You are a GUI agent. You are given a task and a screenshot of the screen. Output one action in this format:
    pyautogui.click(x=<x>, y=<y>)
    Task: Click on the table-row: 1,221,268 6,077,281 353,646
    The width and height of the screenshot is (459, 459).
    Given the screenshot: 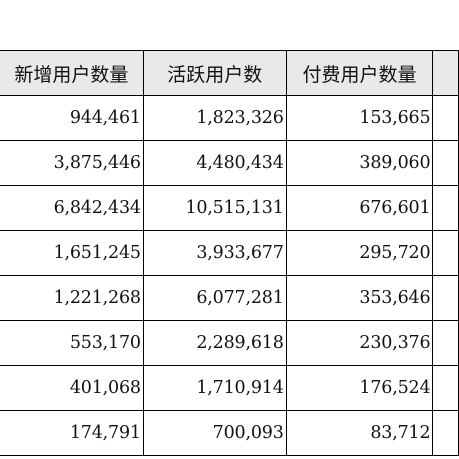 What is the action you would take?
    pyautogui.click(x=229, y=298)
    